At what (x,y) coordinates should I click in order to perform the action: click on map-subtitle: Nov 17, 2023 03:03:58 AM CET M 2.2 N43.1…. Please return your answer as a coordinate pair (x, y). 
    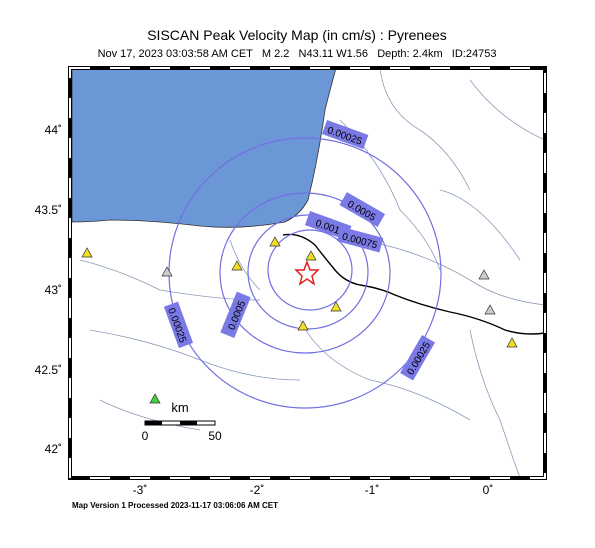
    Looking at the image, I should click on (297, 54).